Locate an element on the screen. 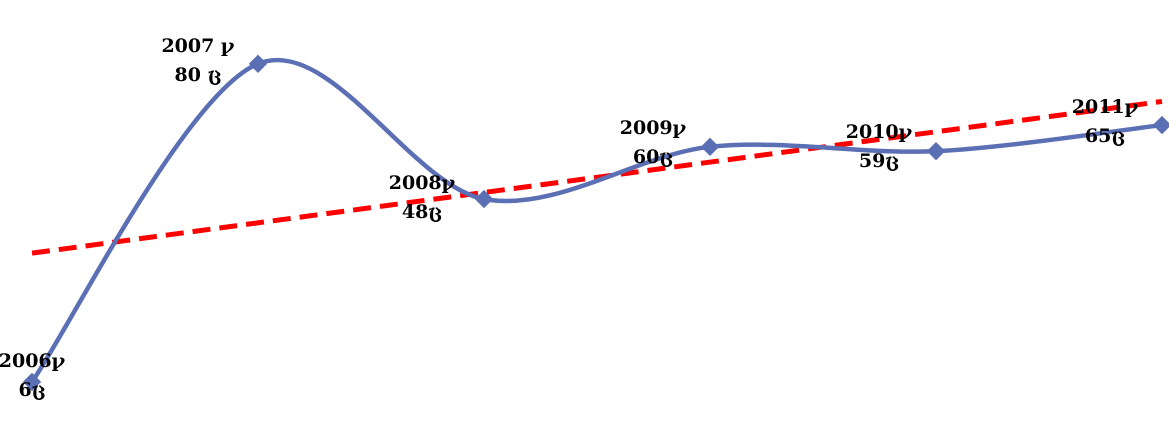  data-label-year: 2009ꝩ is located at coordinates (653, 128).